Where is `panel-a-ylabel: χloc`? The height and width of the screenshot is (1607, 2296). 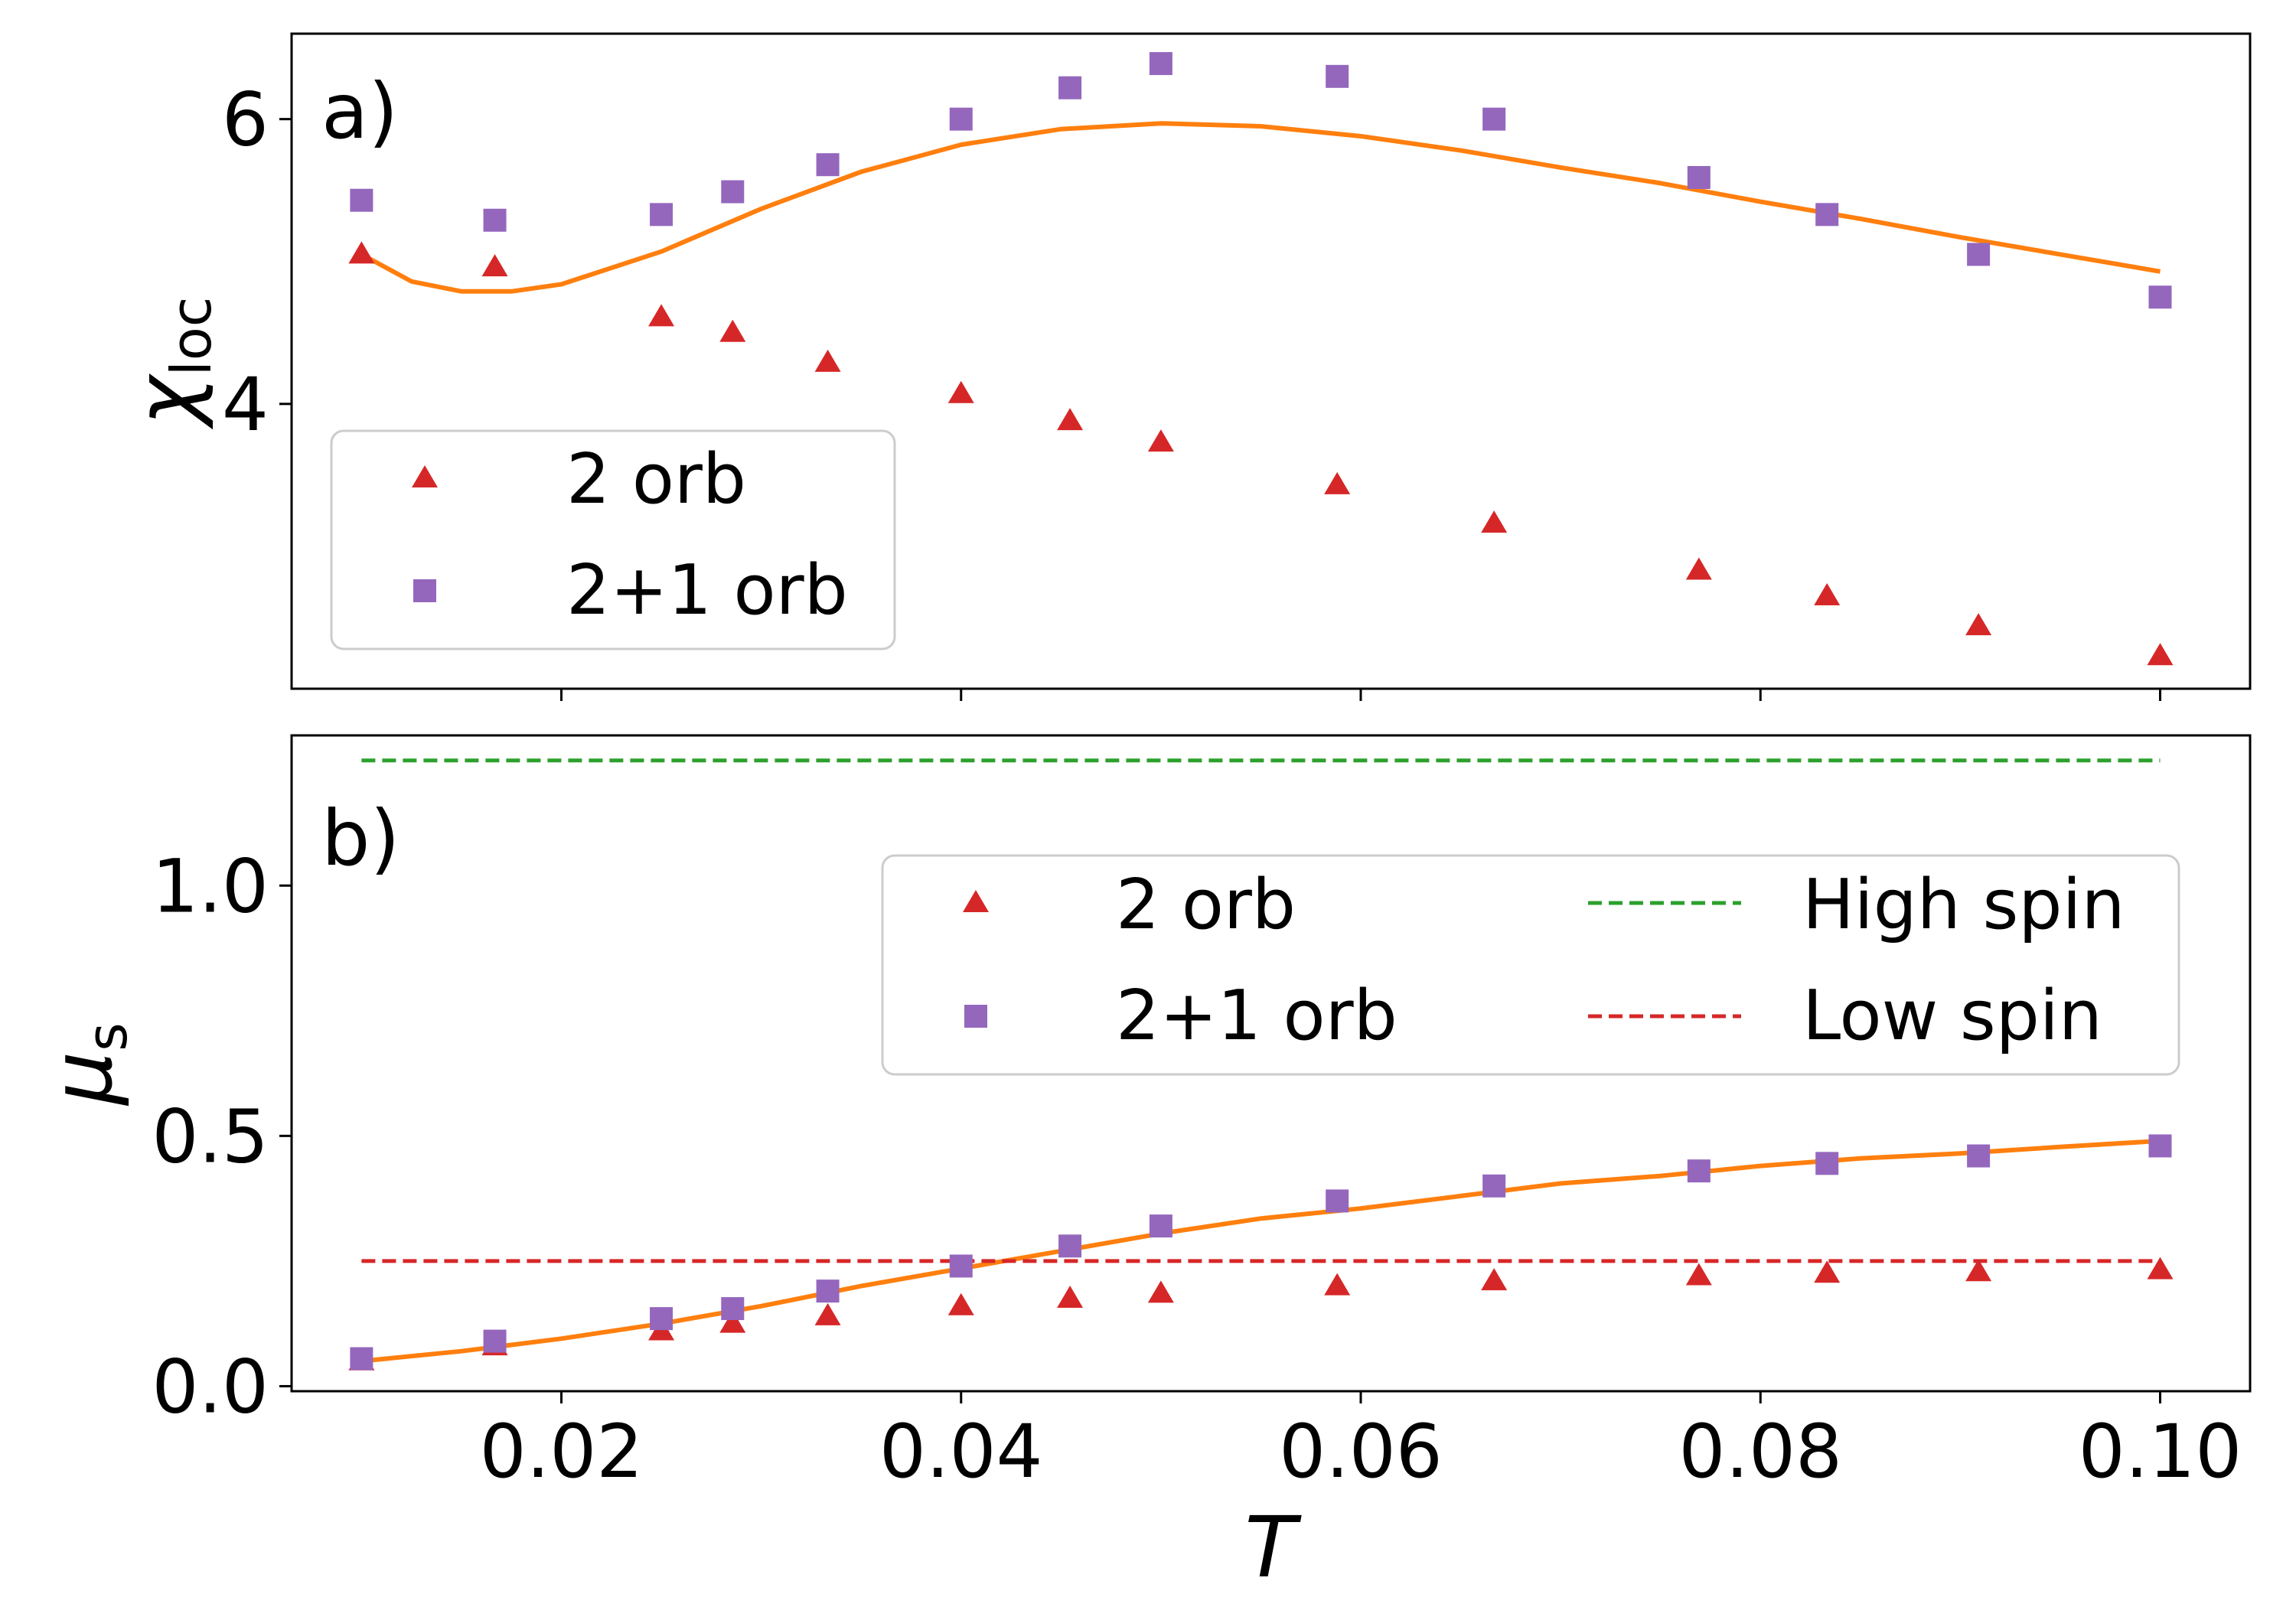 panel-a-ylabel: χloc is located at coordinates (170, 363).